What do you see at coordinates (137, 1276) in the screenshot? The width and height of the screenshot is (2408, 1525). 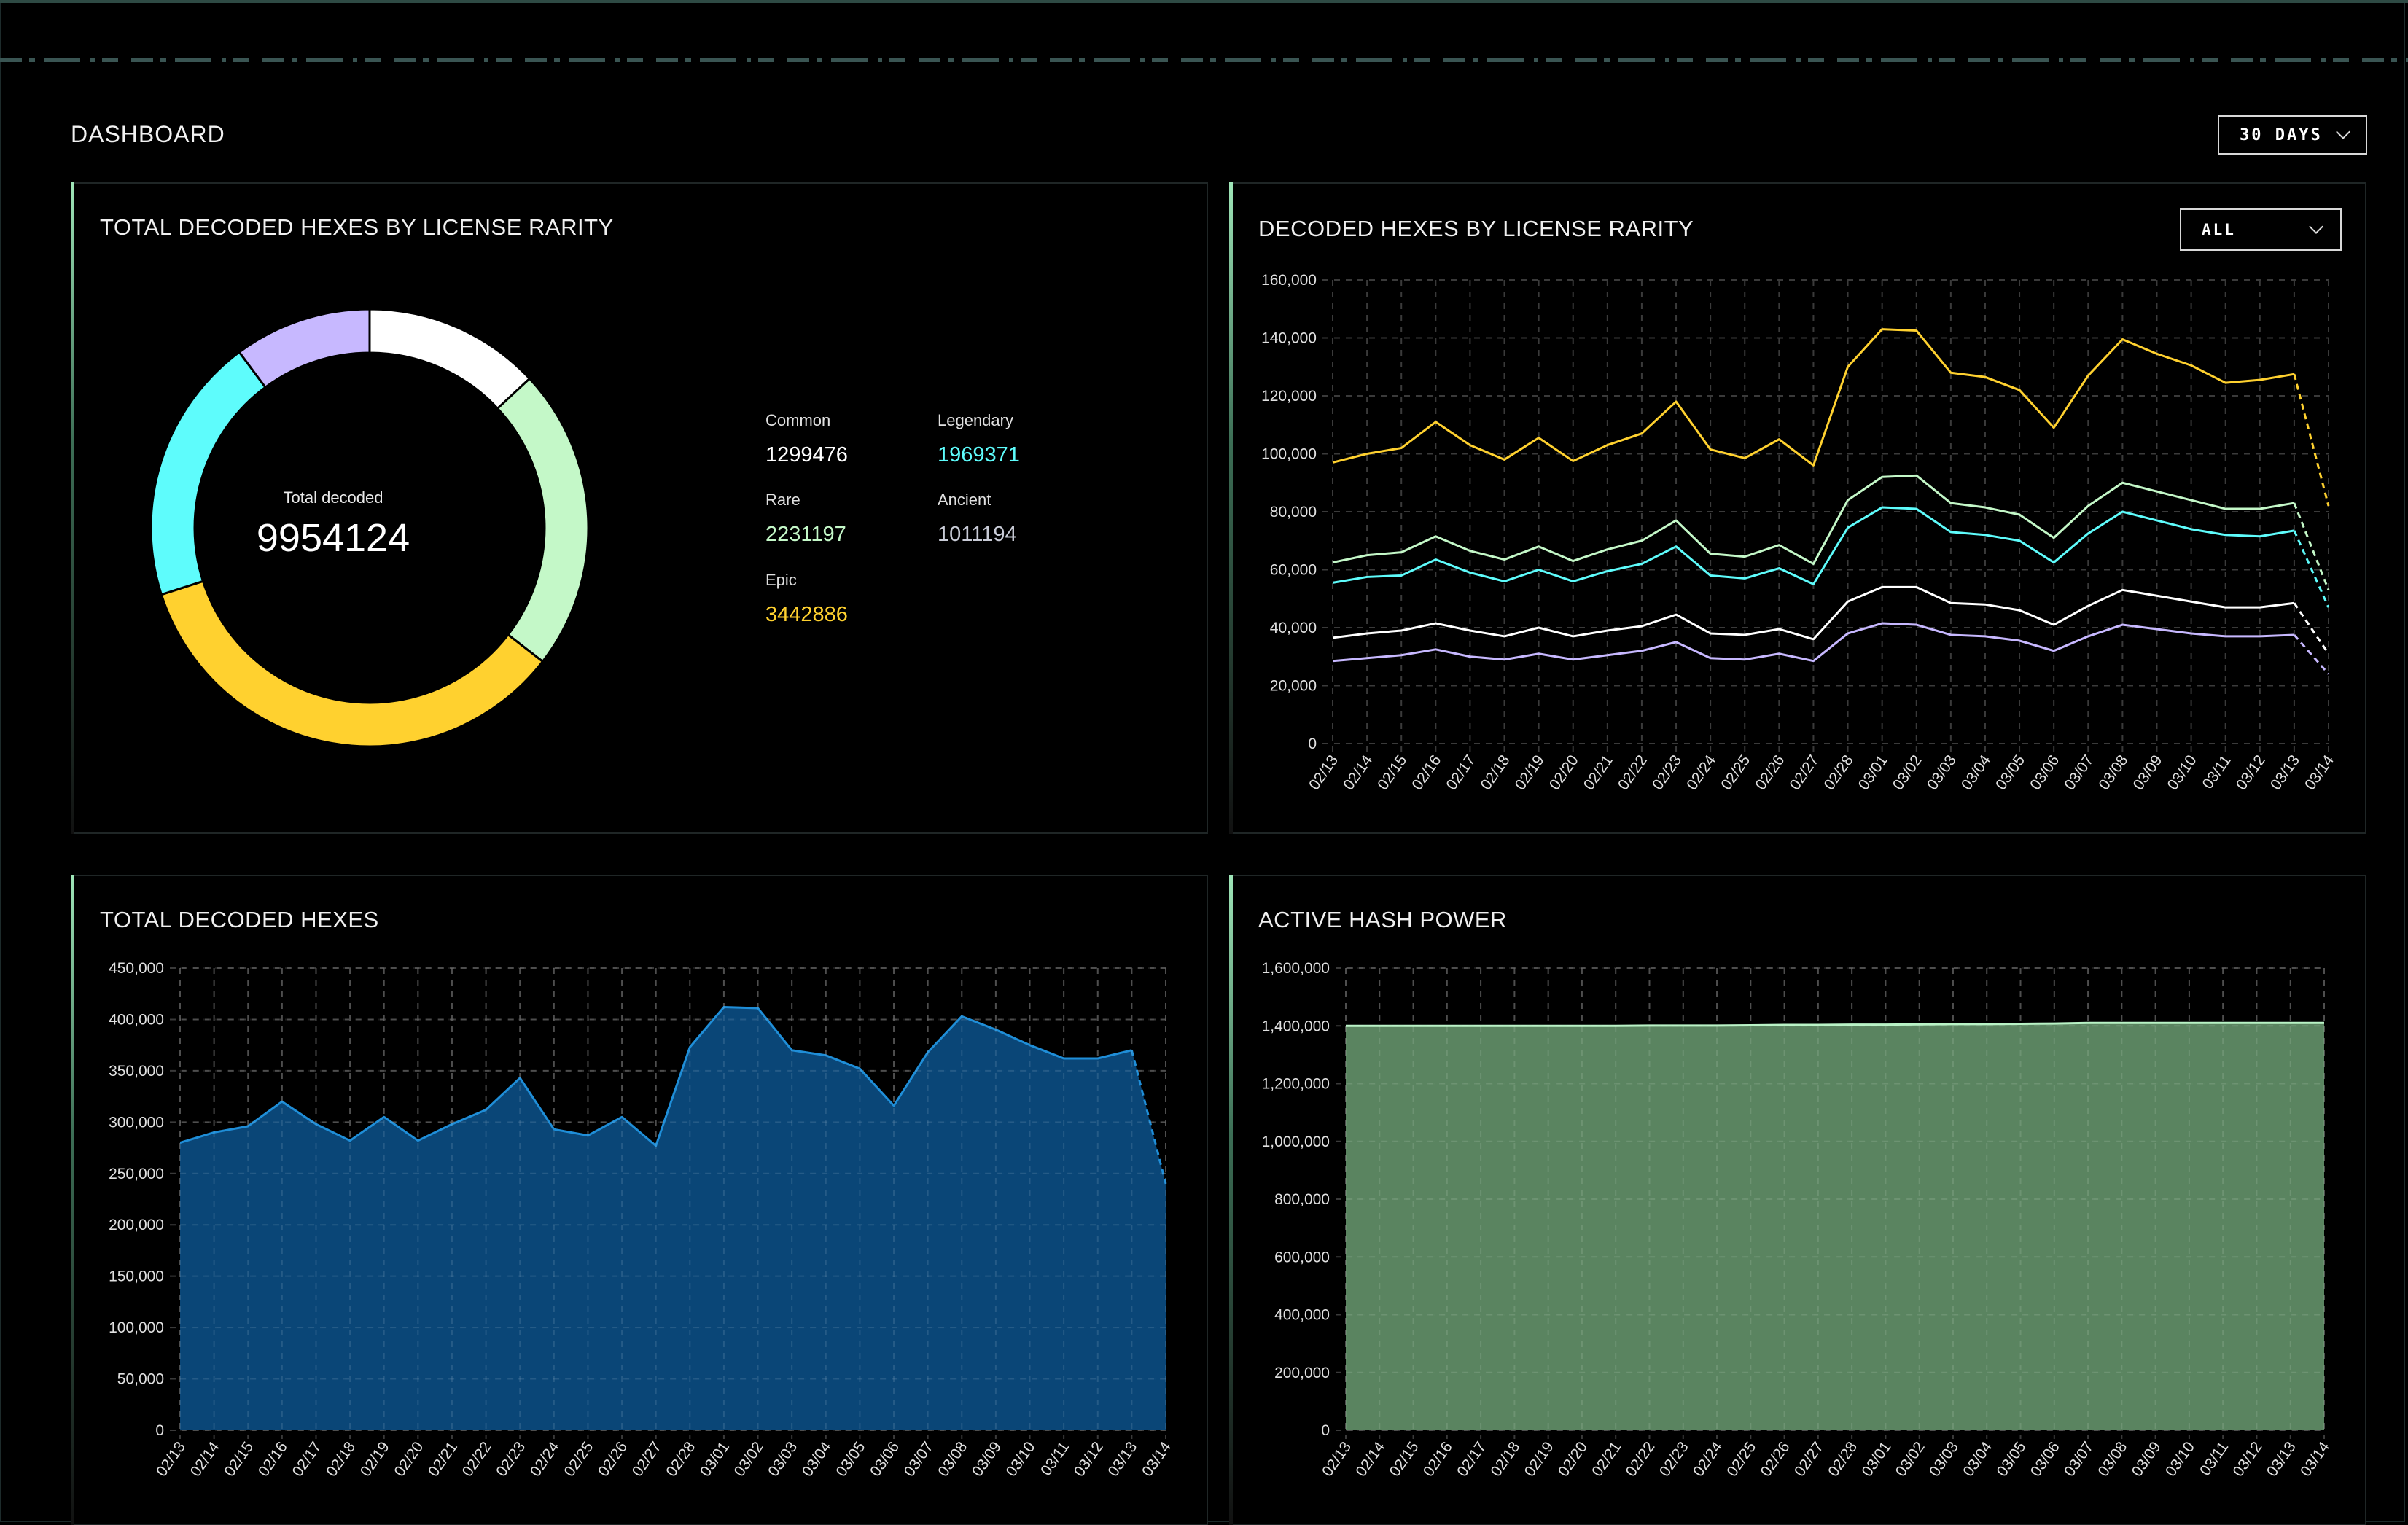 I see `y-tick-label: 150,000` at bounding box center [137, 1276].